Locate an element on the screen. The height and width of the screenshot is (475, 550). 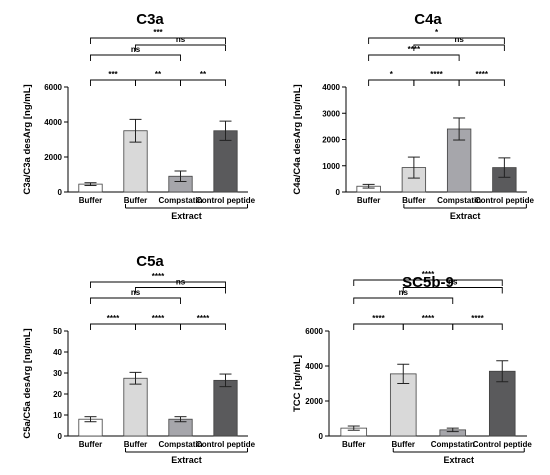
y-tick-label: 1000 is located at coordinates (331, 166).